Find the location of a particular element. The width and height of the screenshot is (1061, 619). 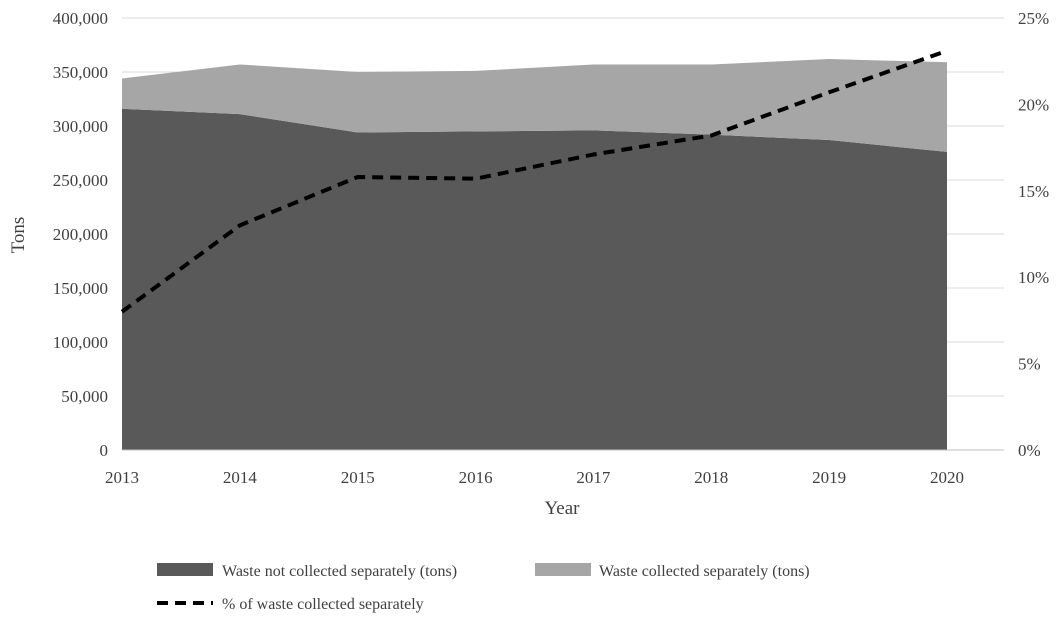

area-waste-collected-separately is located at coordinates (534, 105).